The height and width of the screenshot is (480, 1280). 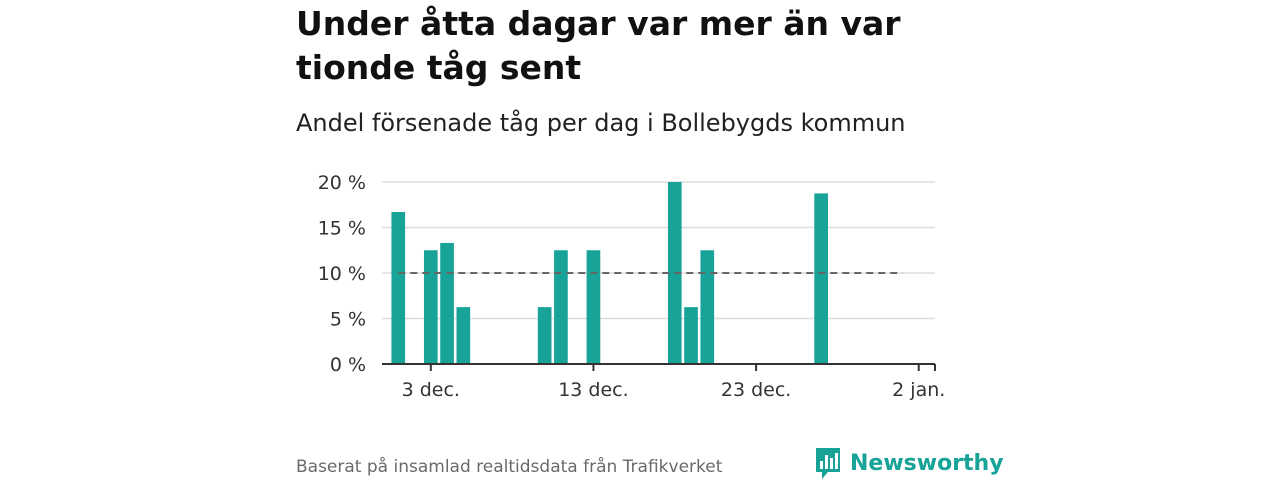 What do you see at coordinates (342, 229) in the screenshot?
I see `y-tick-label: 15 %` at bounding box center [342, 229].